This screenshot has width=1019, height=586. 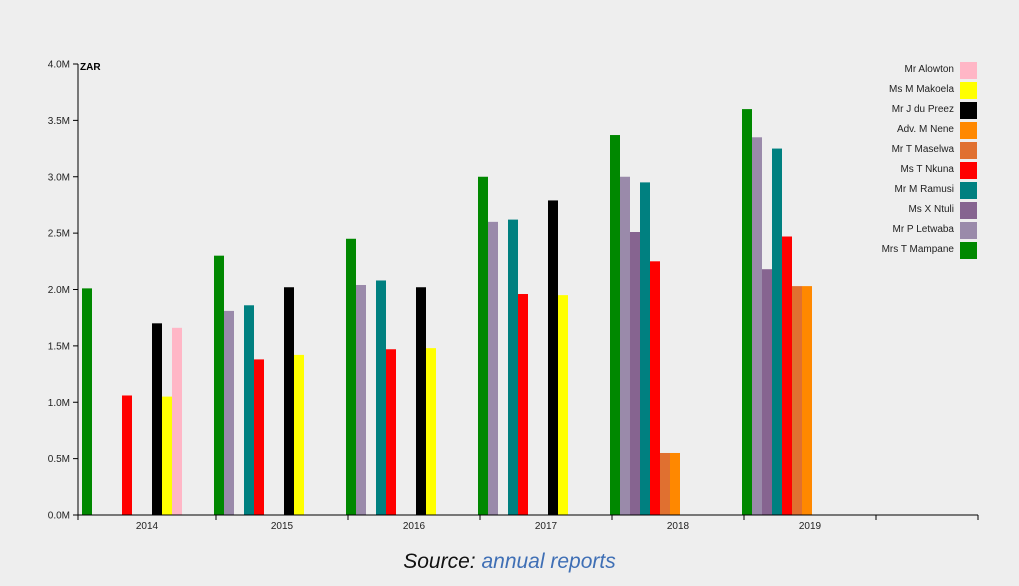 I want to click on x-tick-label: 2014, so click(x=147, y=526).